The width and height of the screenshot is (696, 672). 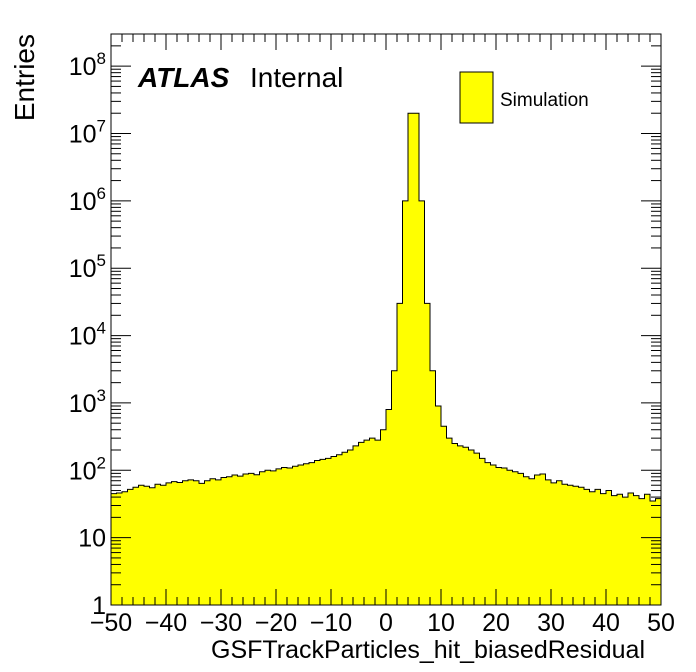 I want to click on x-axis-label: GSFTrackParticles_hit_biasedResidual, so click(x=428, y=650).